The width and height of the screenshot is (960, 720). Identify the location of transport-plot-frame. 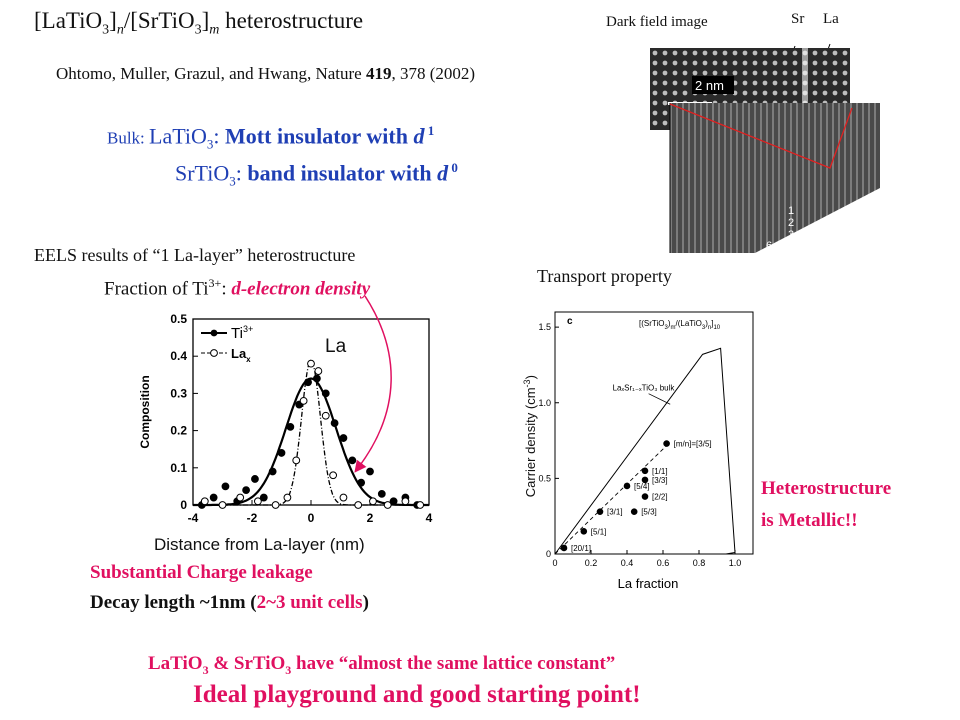
(654, 433).